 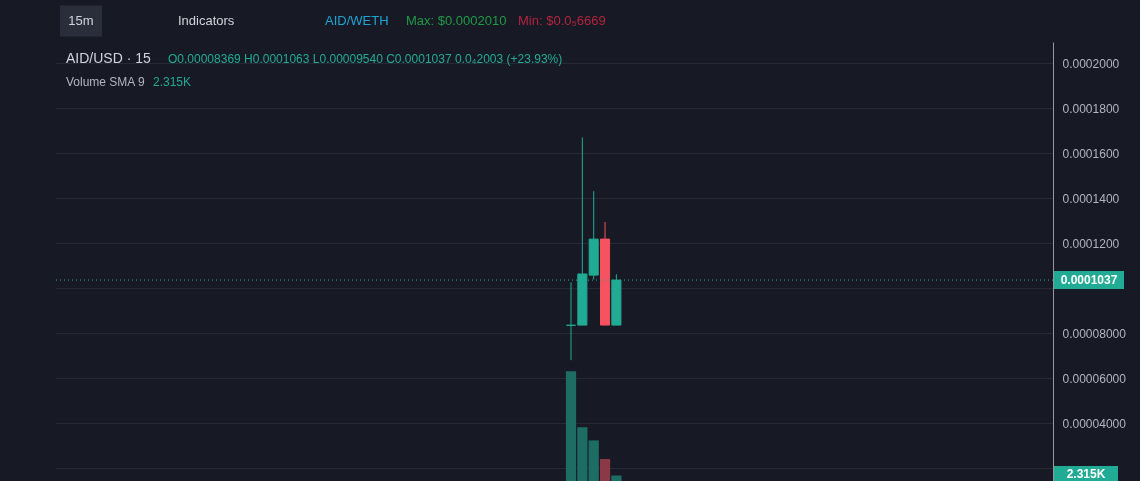 What do you see at coordinates (1091, 63) in the screenshot?
I see `y-tick-label: 0.0002000` at bounding box center [1091, 63].